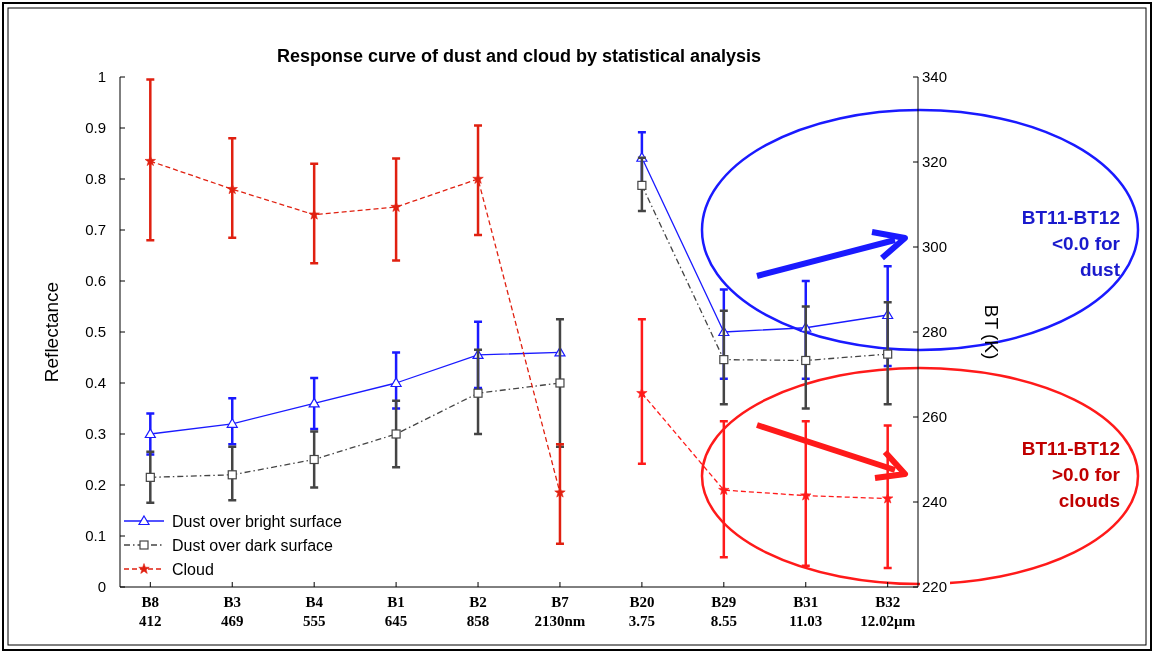 This screenshot has width=1158, height=657. I want to click on y-axis-title: Reflectance, so click(51, 332).